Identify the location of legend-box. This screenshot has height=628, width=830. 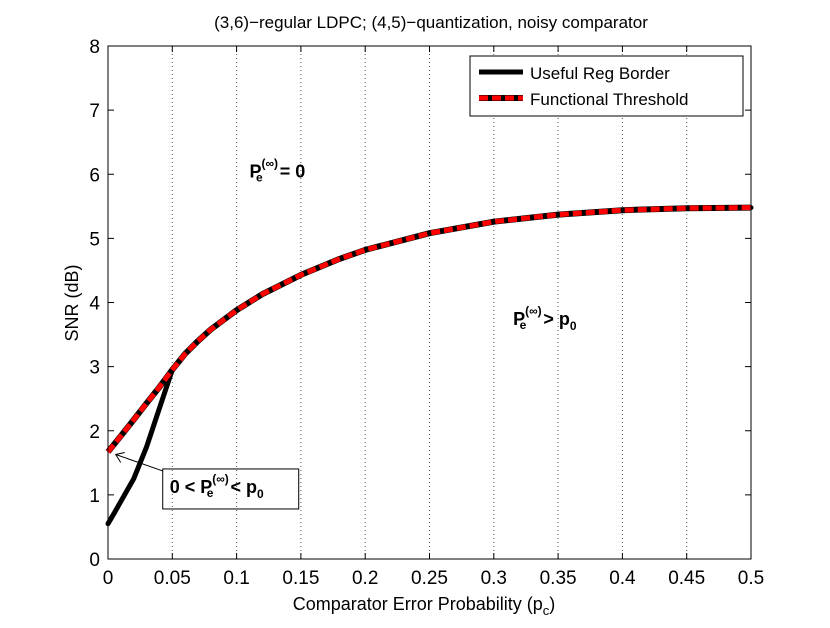
(606, 86).